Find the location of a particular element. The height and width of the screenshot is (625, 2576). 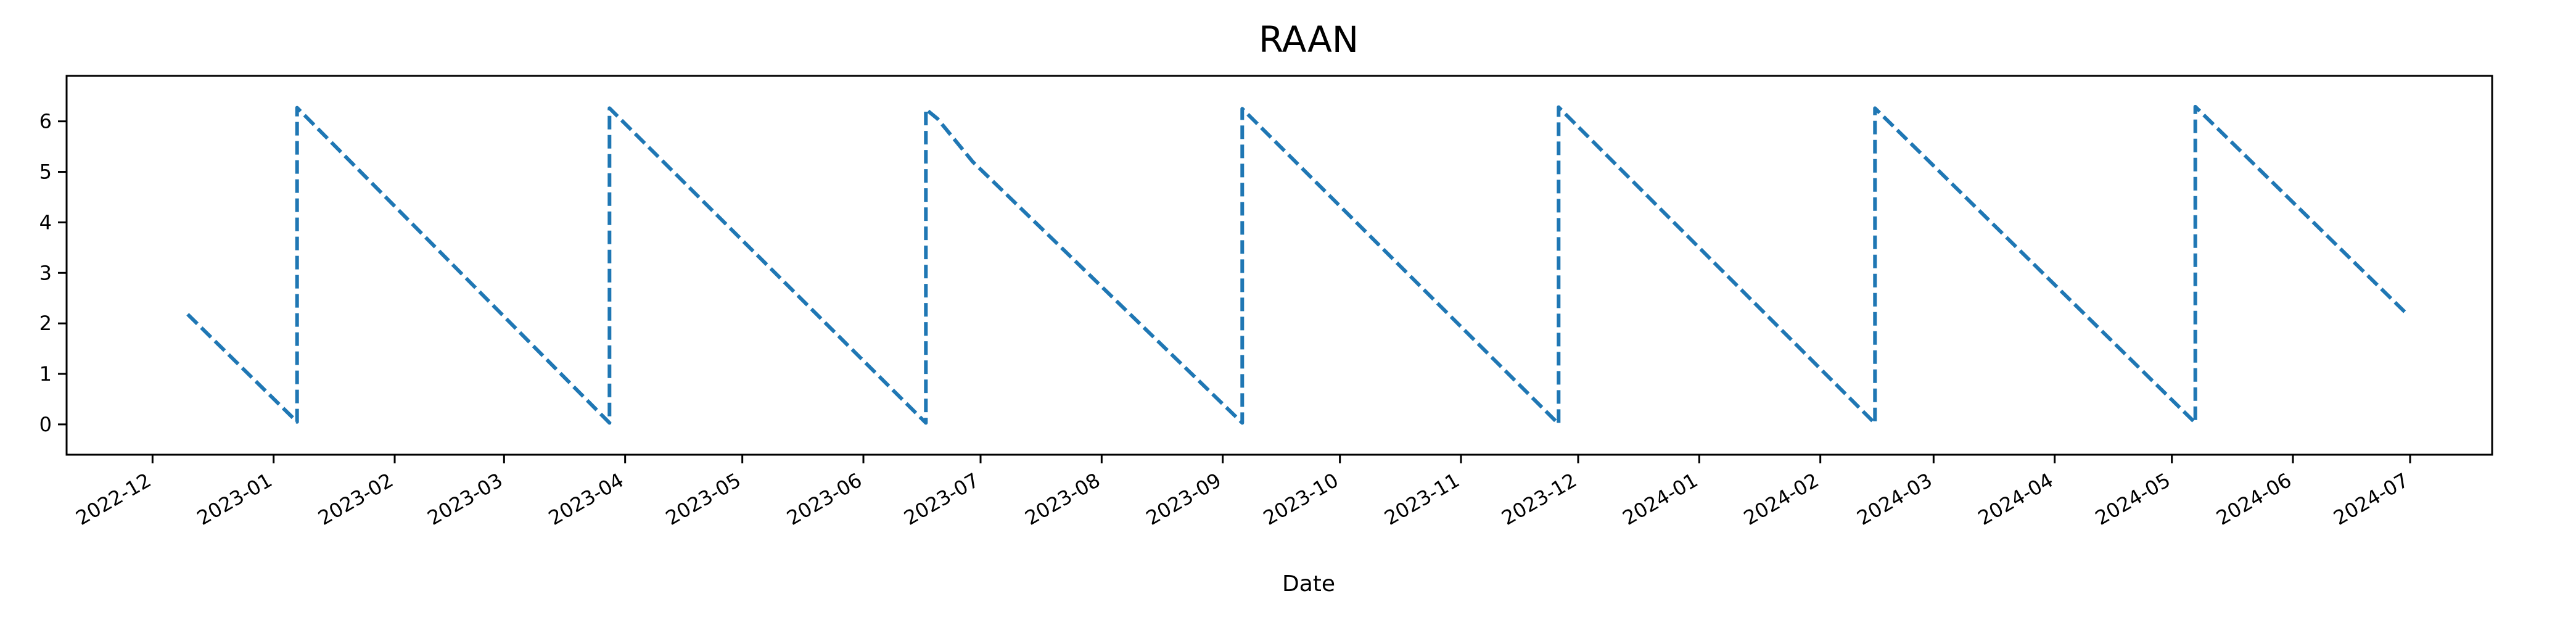

x-tick-label: 2023-03 is located at coordinates (465, 499).